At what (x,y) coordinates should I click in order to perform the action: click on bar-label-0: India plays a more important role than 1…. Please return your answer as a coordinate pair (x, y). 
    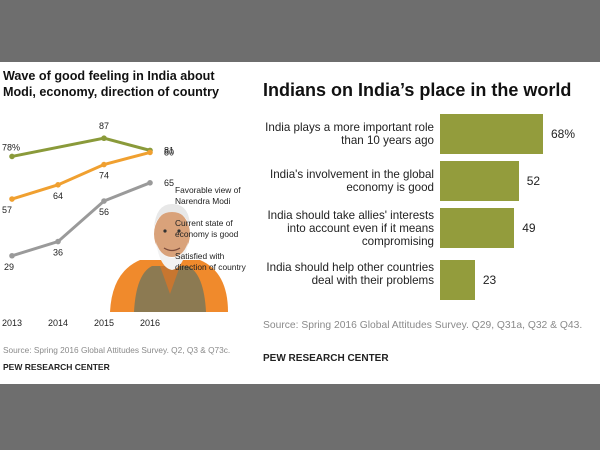
    Looking at the image, I should click on (349, 134).